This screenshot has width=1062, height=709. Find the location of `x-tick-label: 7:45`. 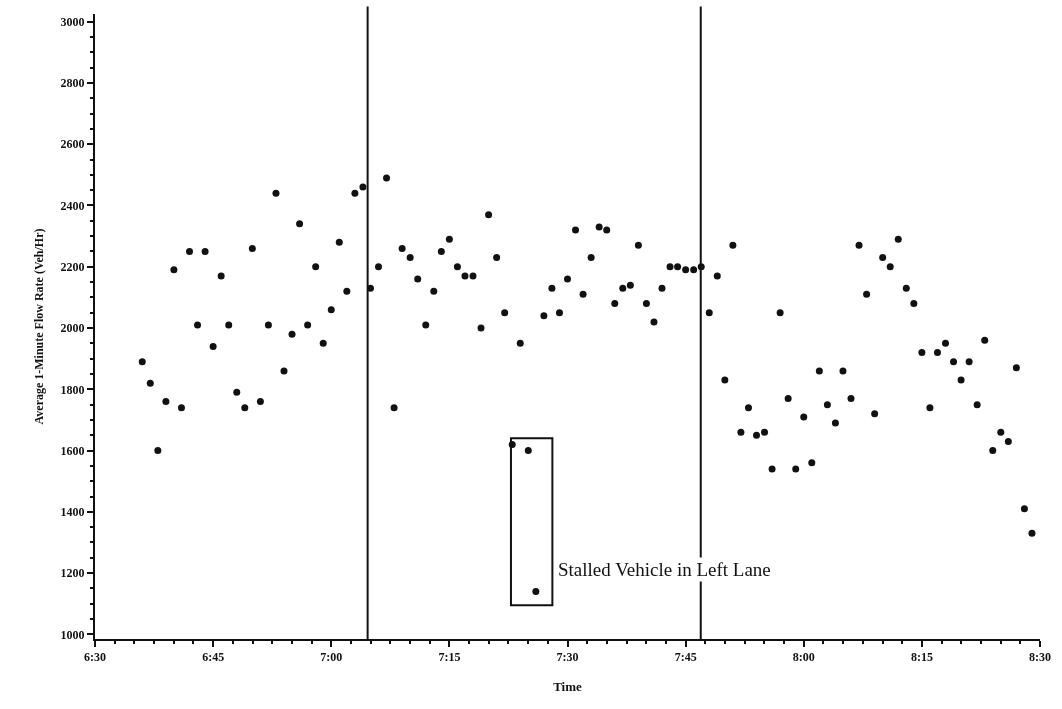

x-tick-label: 7:45 is located at coordinates (685, 657).